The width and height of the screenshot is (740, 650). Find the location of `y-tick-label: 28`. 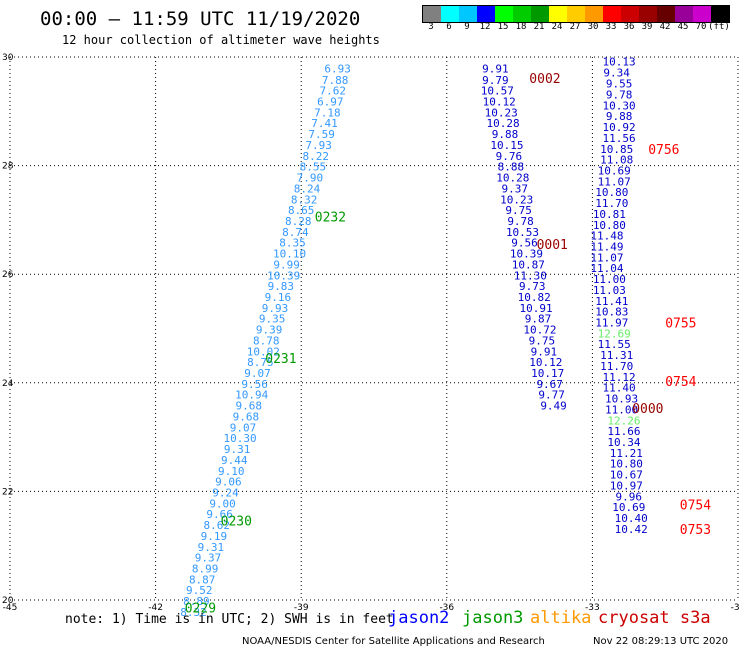

y-tick-label: 28 is located at coordinates (8, 167).